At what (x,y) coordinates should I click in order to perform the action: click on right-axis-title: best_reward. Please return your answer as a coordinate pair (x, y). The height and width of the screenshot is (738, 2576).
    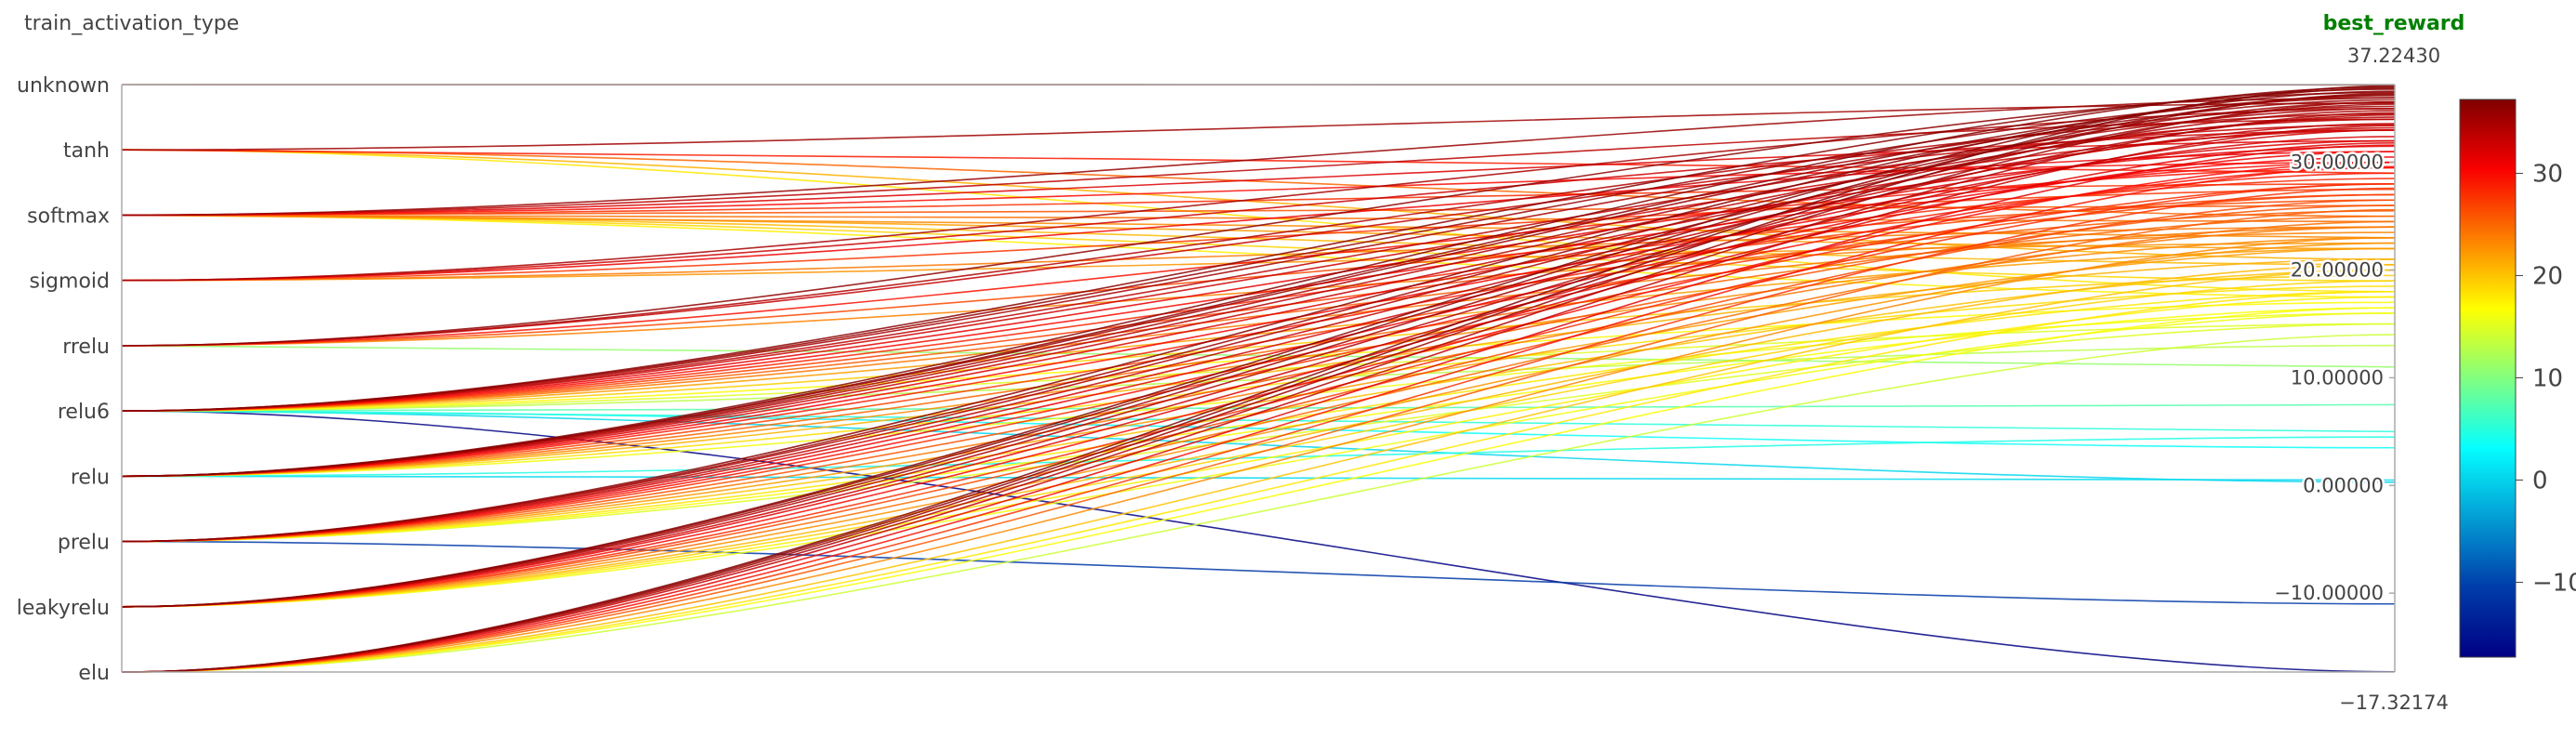
    Looking at the image, I should click on (2394, 23).